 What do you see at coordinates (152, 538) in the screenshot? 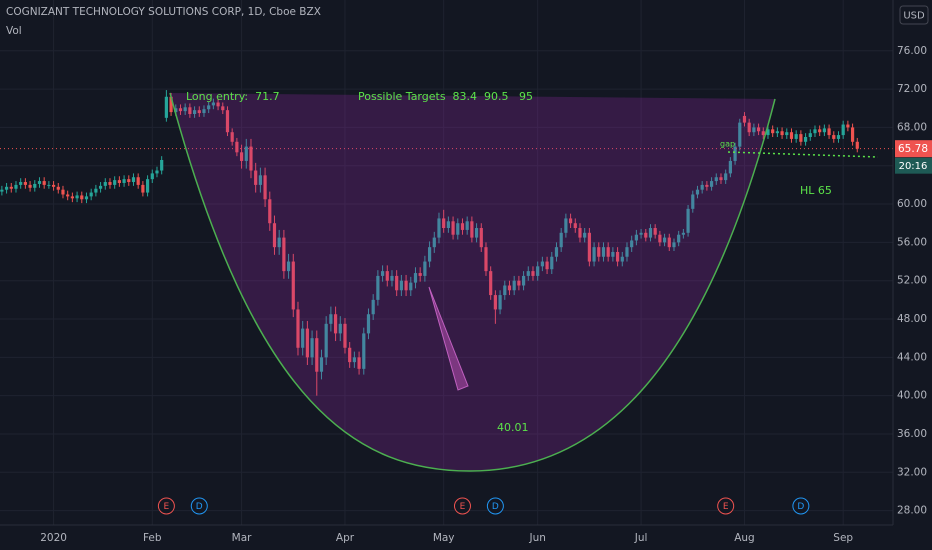
I see `x-tick-label: Feb` at bounding box center [152, 538].